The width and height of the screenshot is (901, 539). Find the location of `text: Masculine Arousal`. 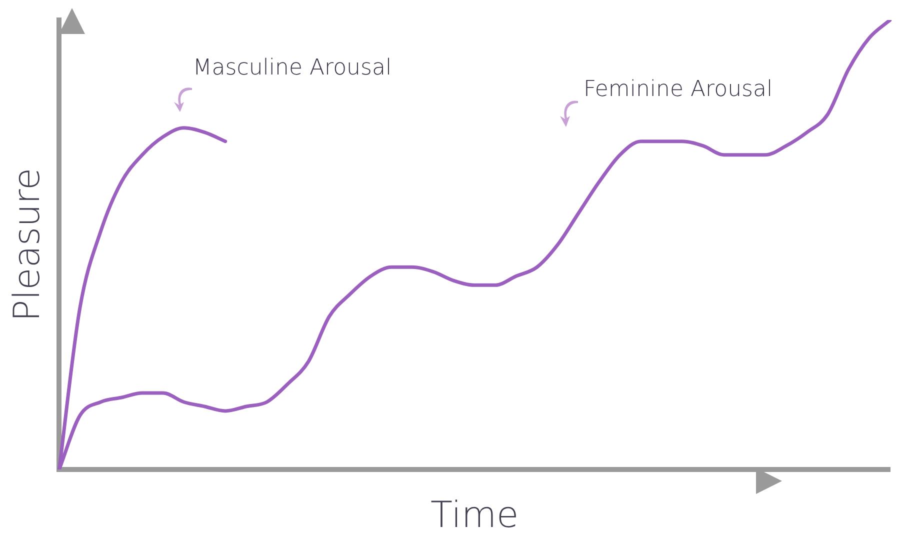

text: Masculine Arousal is located at coordinates (292, 68).